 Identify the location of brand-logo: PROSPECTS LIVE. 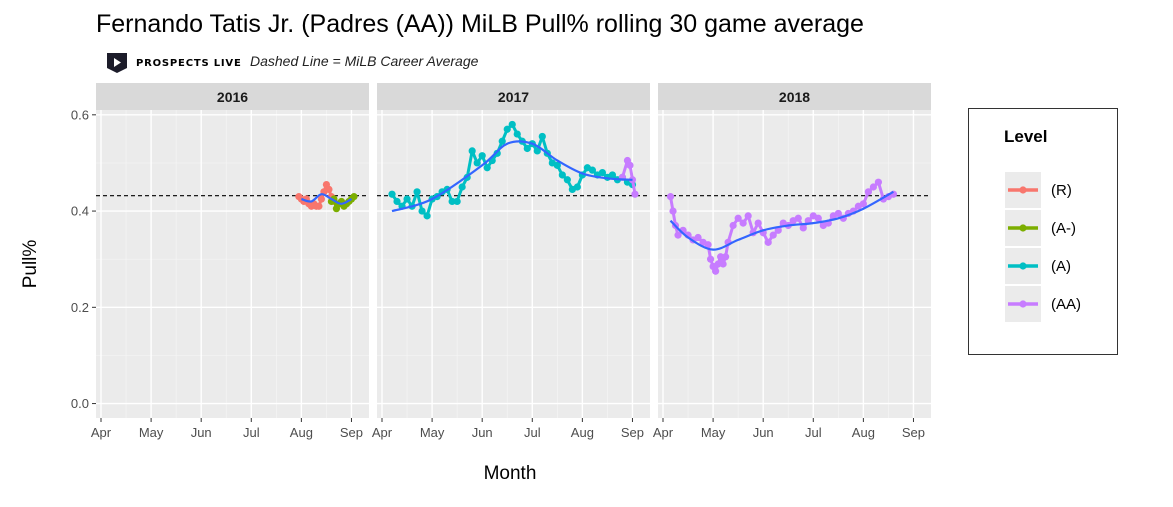
(174, 63).